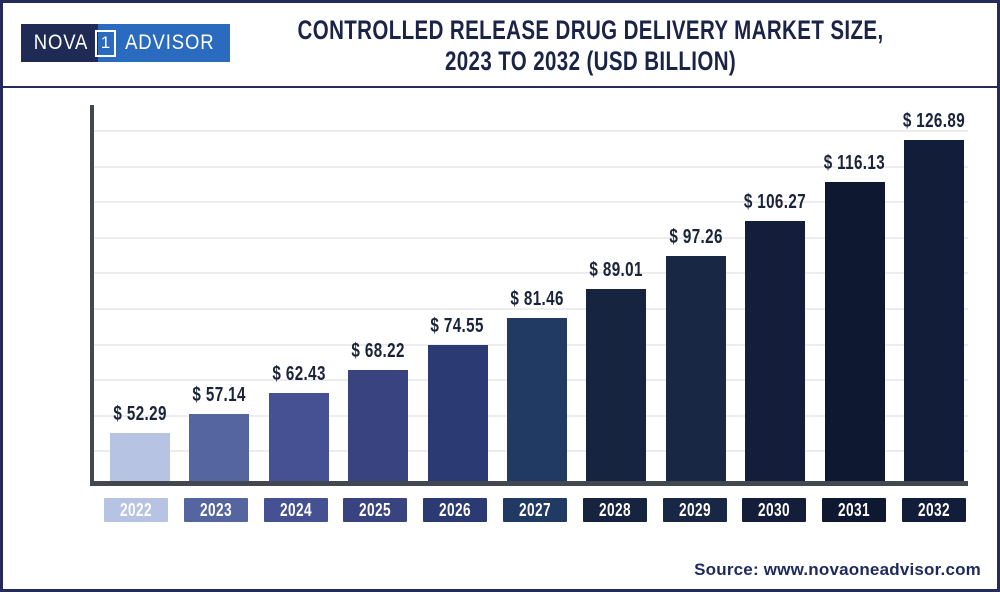 This screenshot has height=592, width=1000. I want to click on bar-value-label: $ 74.55, so click(457, 326).